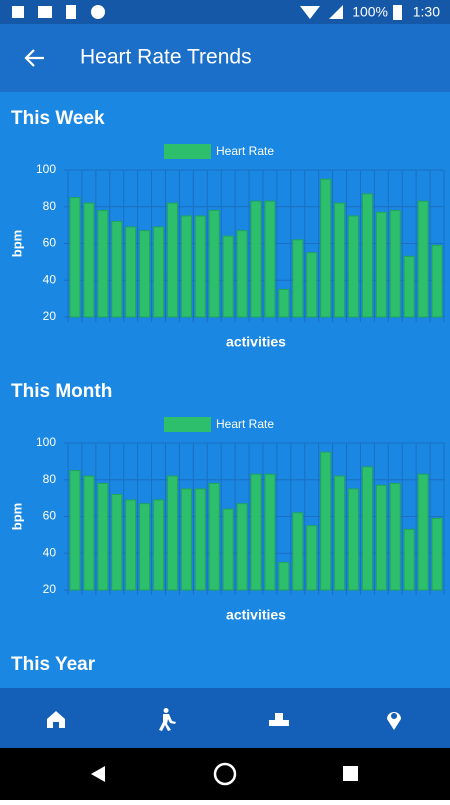  What do you see at coordinates (310, 12) in the screenshot?
I see `wifi-icon` at bounding box center [310, 12].